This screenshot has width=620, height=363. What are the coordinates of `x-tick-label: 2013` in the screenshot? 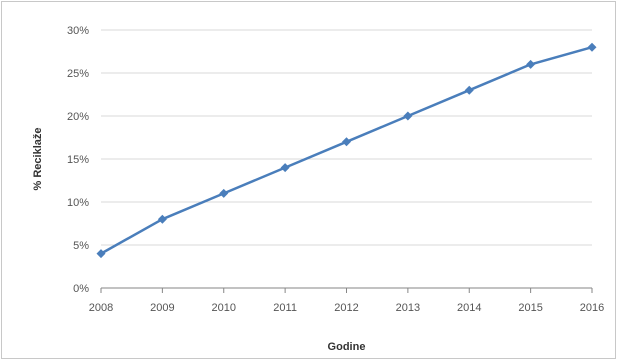 It's located at (408, 308).